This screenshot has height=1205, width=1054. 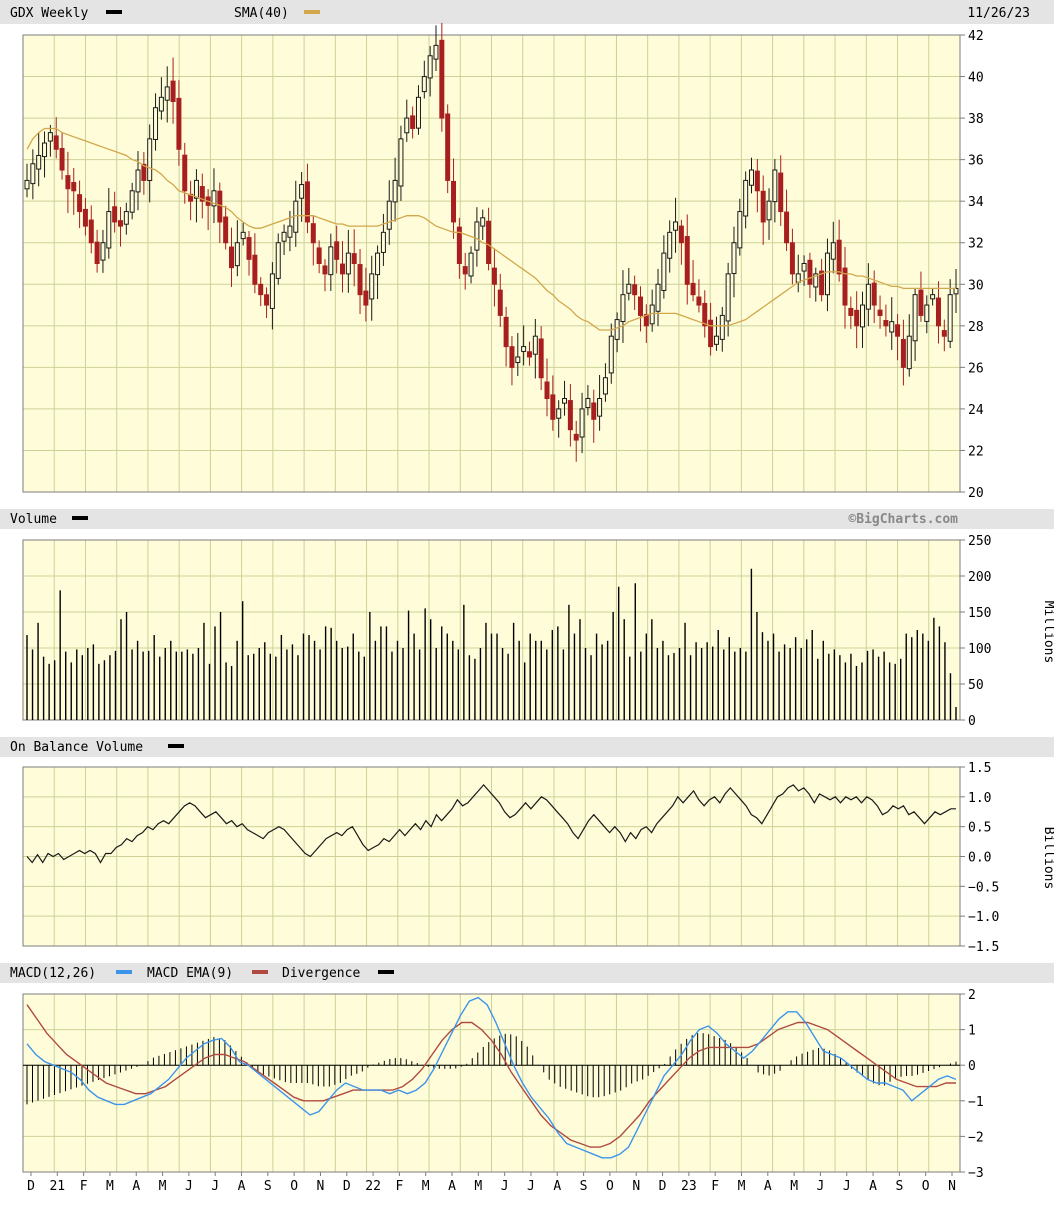 I want to click on sma-label: SMA(40), so click(x=261, y=13).